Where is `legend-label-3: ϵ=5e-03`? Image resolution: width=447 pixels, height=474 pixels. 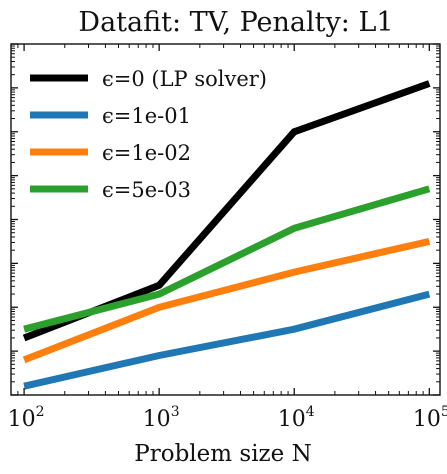
legend-label-3: ϵ=5e-03 is located at coordinates (146, 190).